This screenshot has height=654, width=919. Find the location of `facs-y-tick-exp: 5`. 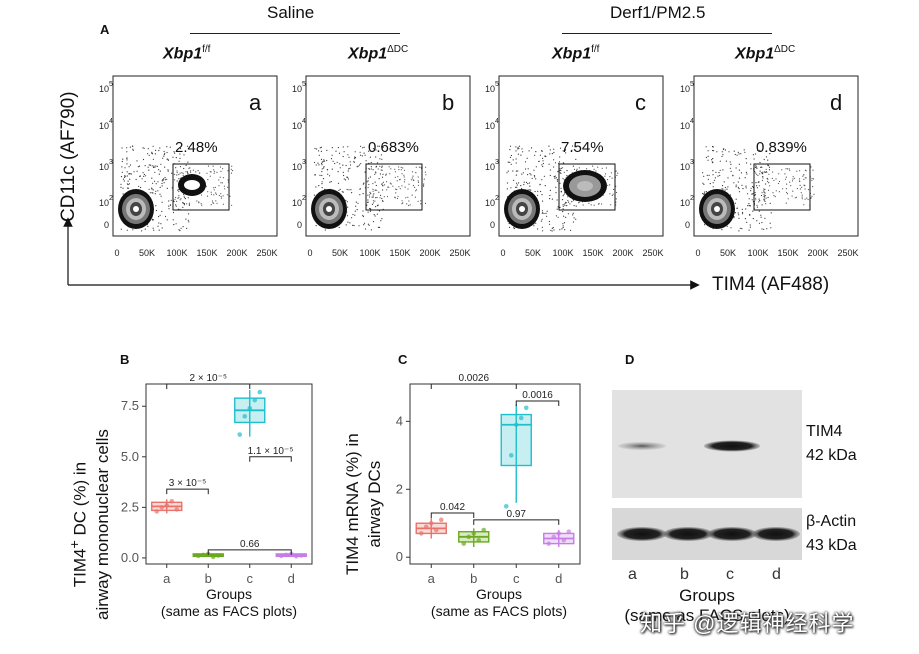

facs-y-tick-exp: 5 is located at coordinates (111, 84).